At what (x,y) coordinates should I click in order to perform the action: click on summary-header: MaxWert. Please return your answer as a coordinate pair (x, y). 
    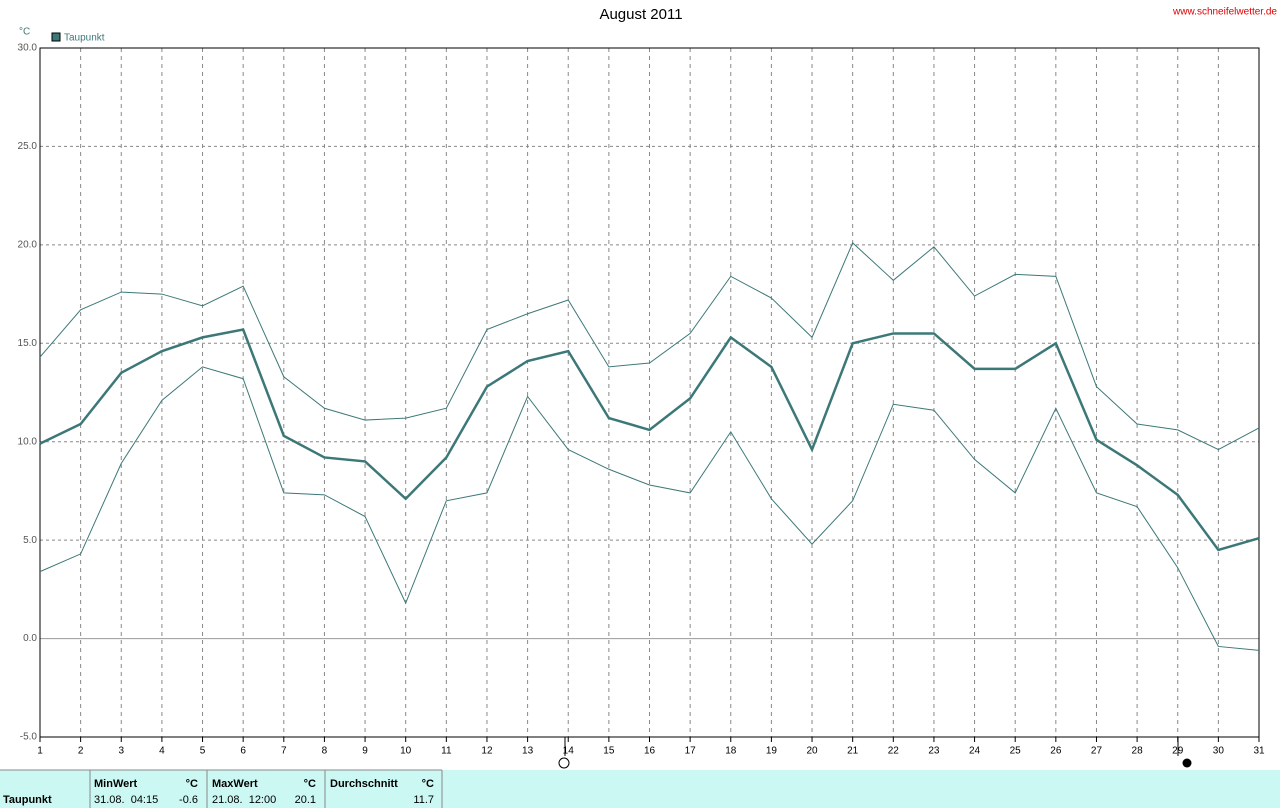
    Looking at the image, I should click on (235, 784).